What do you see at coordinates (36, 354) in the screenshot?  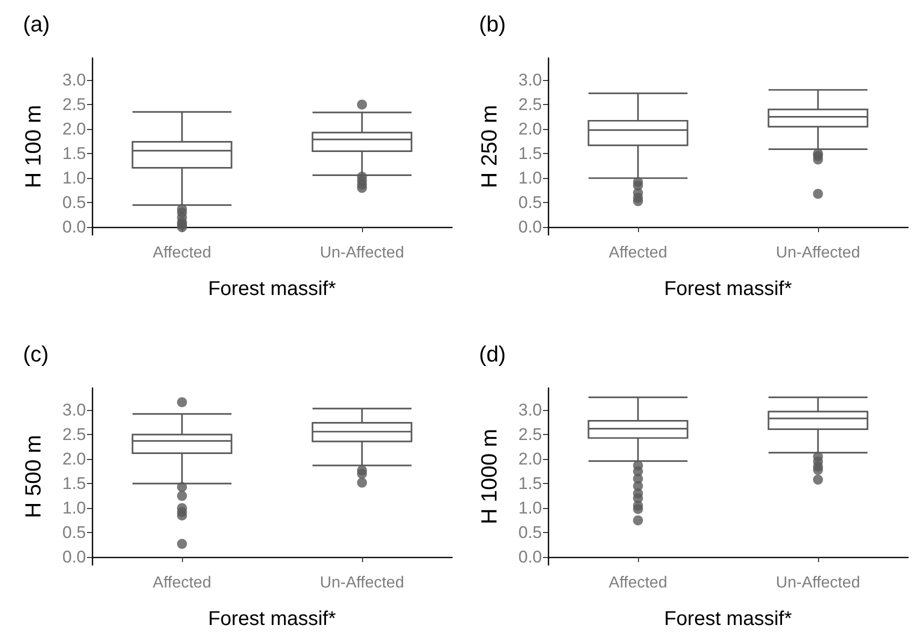 I see `chart-title: (c)` at bounding box center [36, 354].